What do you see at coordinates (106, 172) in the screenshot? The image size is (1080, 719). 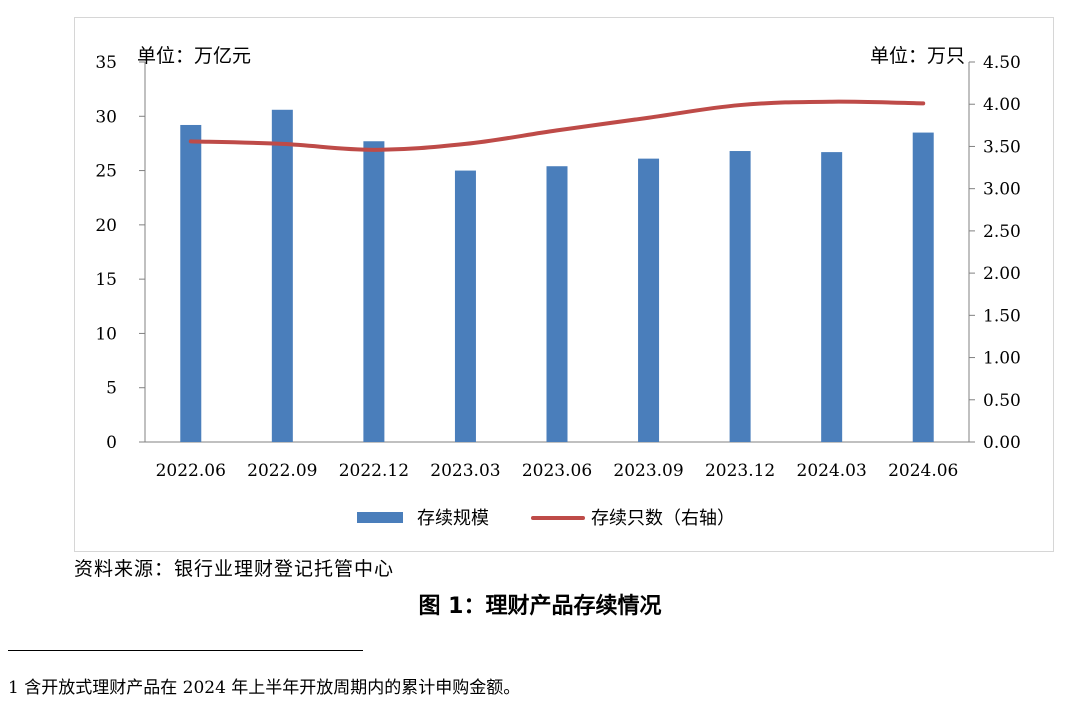 I see `left-tick-label: 25` at bounding box center [106, 172].